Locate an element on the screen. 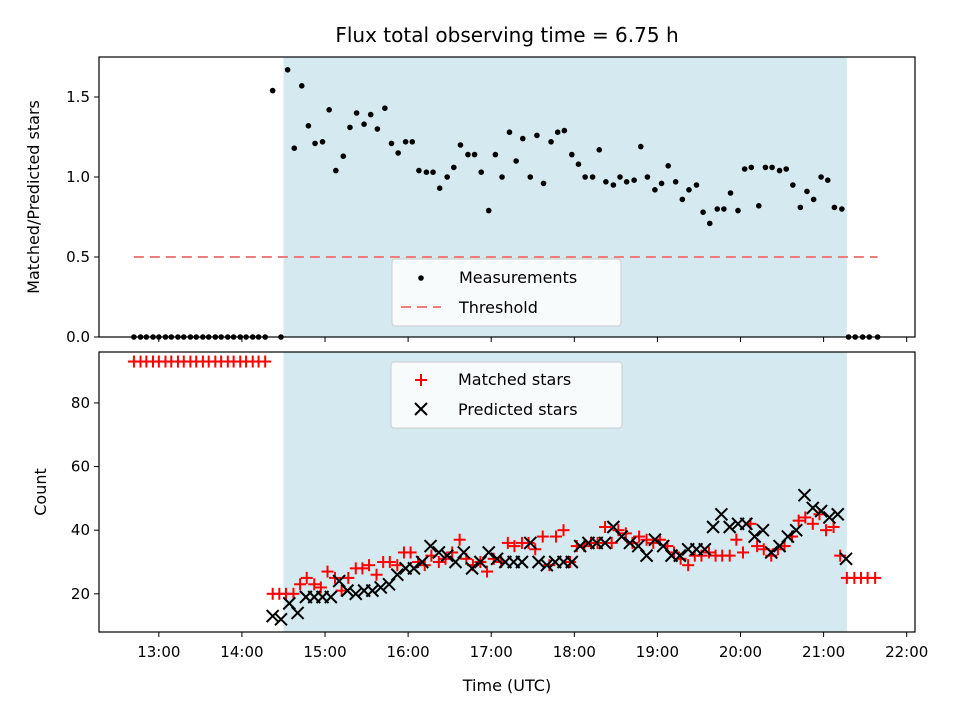 Image resolution: width=960 pixels, height=720 pixels. bottom-y-axis-label: Count is located at coordinates (40, 492).